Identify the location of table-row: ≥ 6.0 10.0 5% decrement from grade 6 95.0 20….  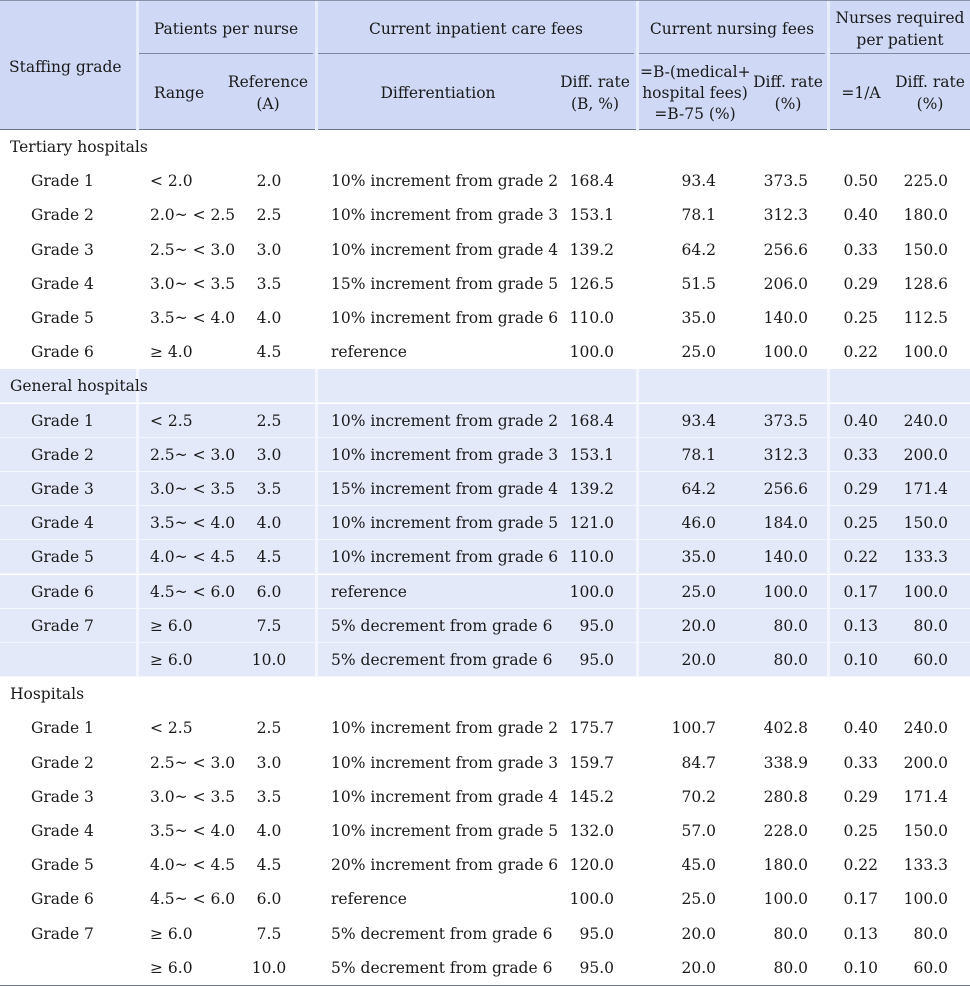
(485, 968).